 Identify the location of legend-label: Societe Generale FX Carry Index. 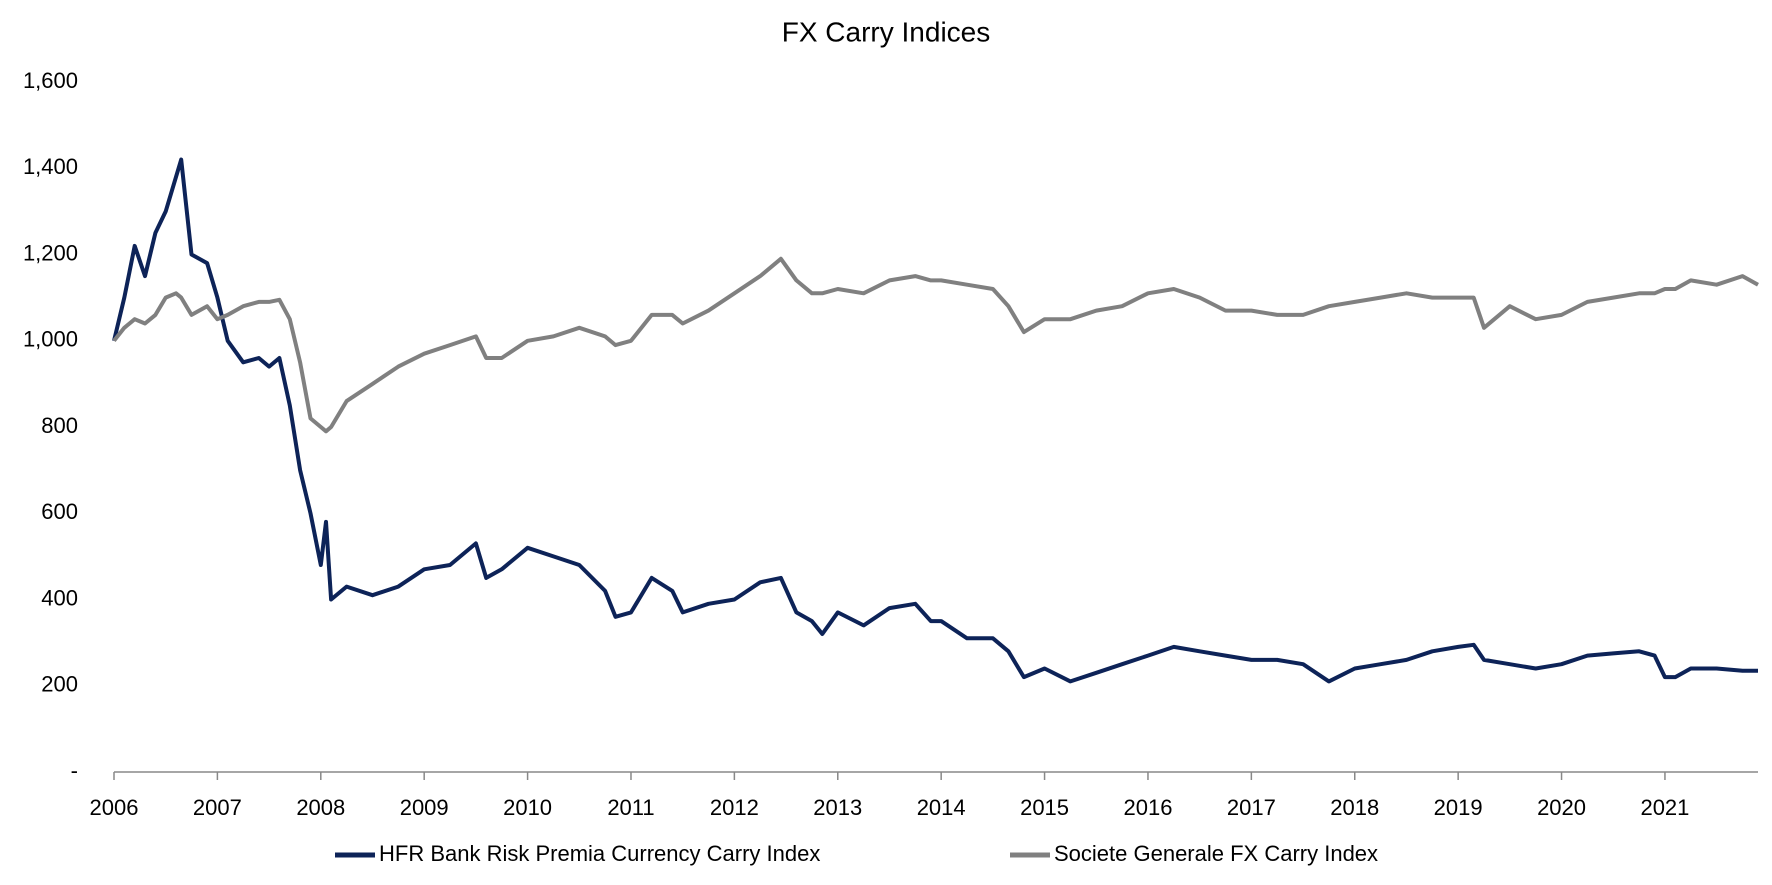
(1216, 853).